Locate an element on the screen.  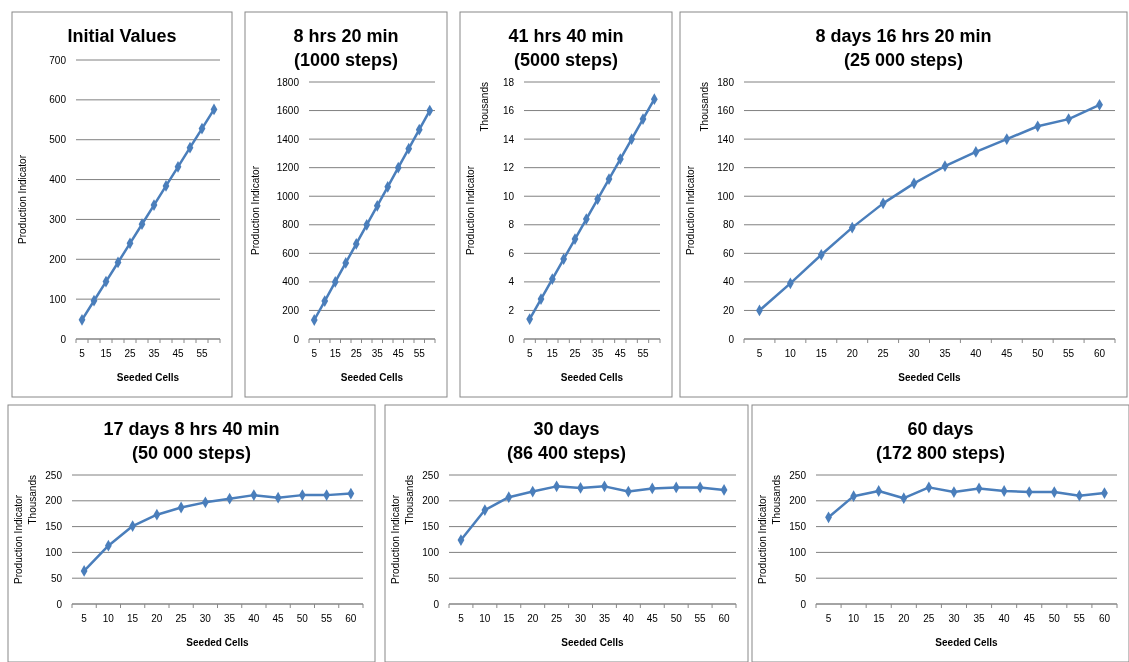
chart-title: 30 days is located at coordinates (566, 429).